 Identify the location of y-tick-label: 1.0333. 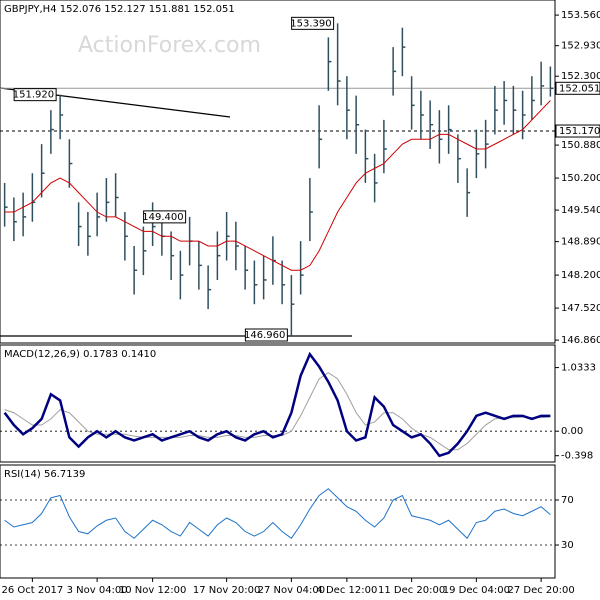
(578, 368).